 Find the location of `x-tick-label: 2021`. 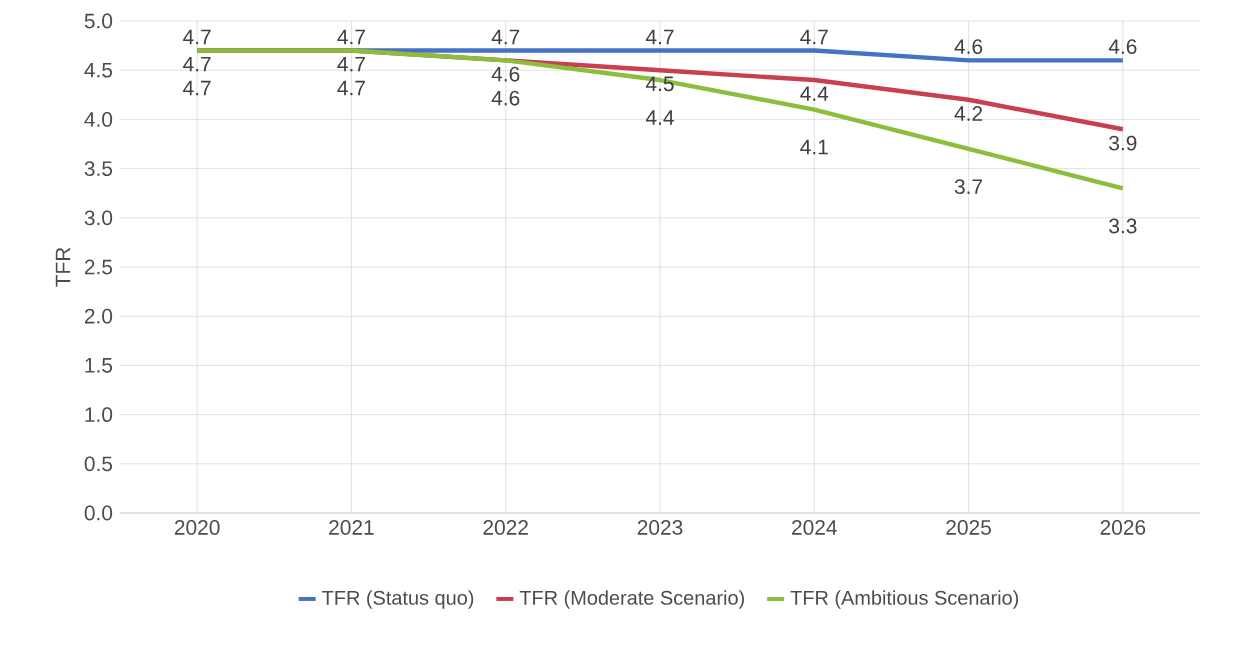

x-tick-label: 2021 is located at coordinates (351, 527).